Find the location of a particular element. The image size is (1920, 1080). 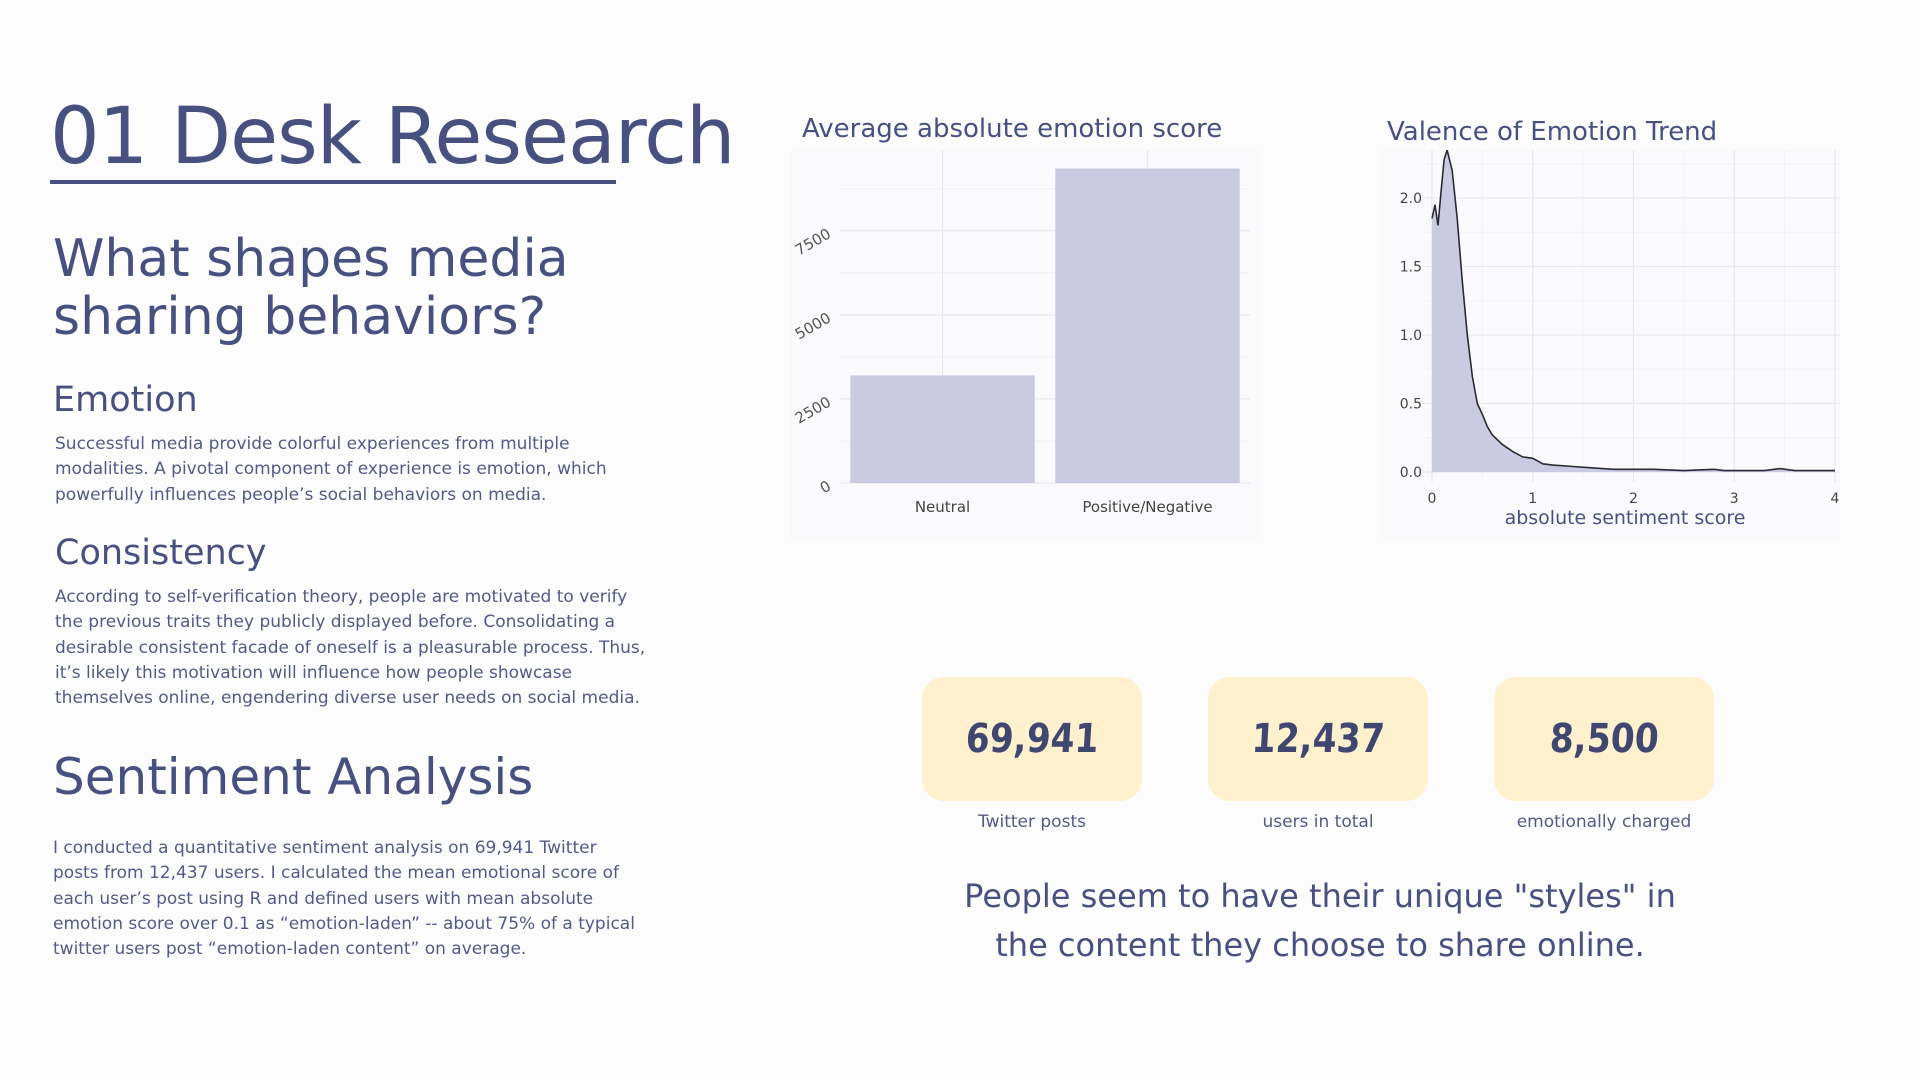

title-underline is located at coordinates (333, 182).